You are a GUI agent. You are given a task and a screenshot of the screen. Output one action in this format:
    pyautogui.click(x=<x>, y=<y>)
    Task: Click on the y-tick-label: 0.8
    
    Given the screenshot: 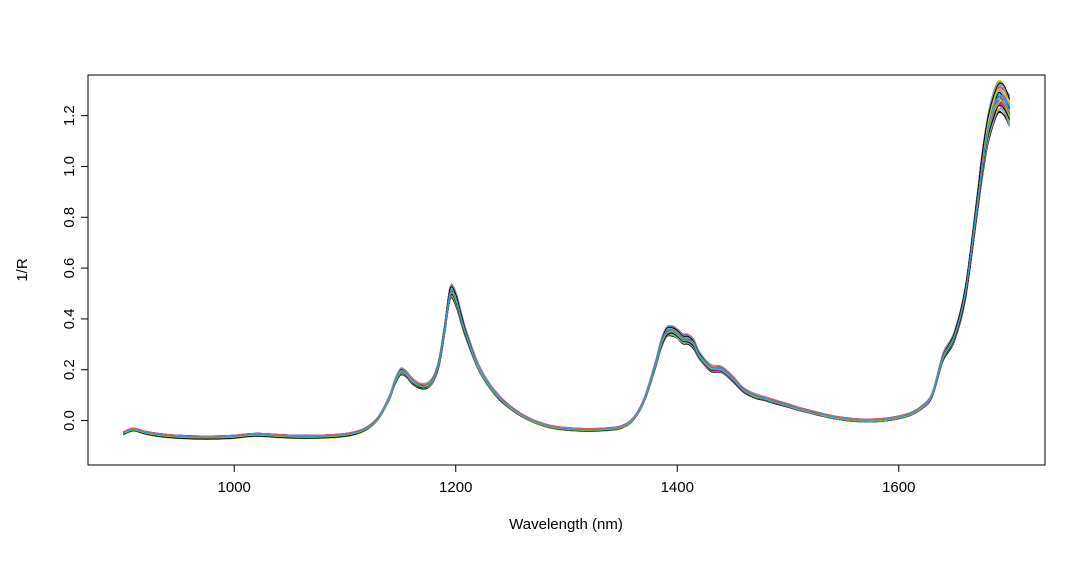 What is the action you would take?
    pyautogui.click(x=69, y=217)
    